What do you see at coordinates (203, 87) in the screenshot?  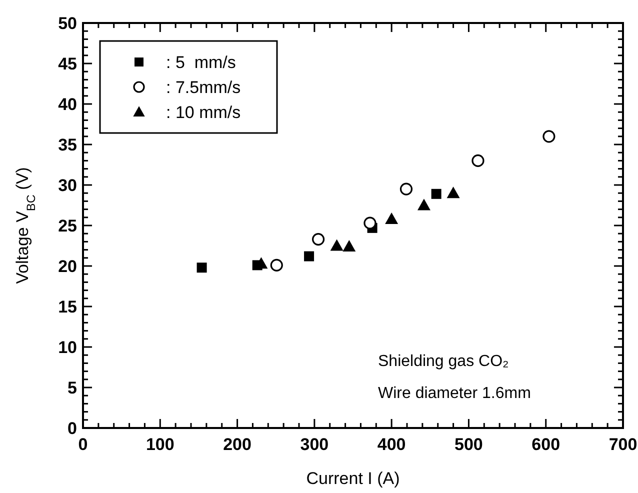 I see `legend-label: : 7.5mm/s` at bounding box center [203, 87].